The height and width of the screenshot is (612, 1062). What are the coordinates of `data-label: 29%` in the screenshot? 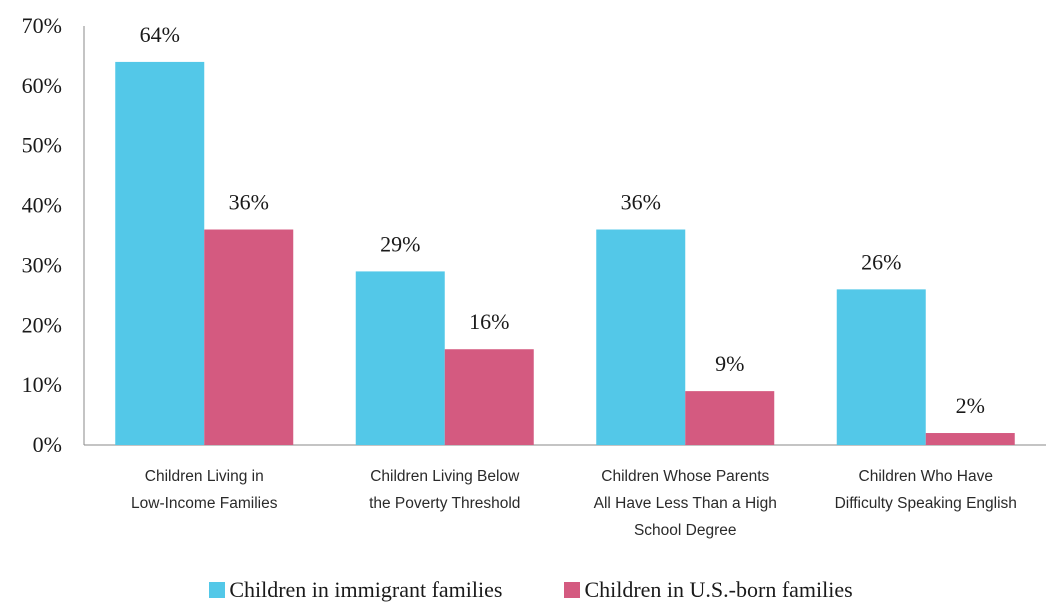 It's located at (400, 243).